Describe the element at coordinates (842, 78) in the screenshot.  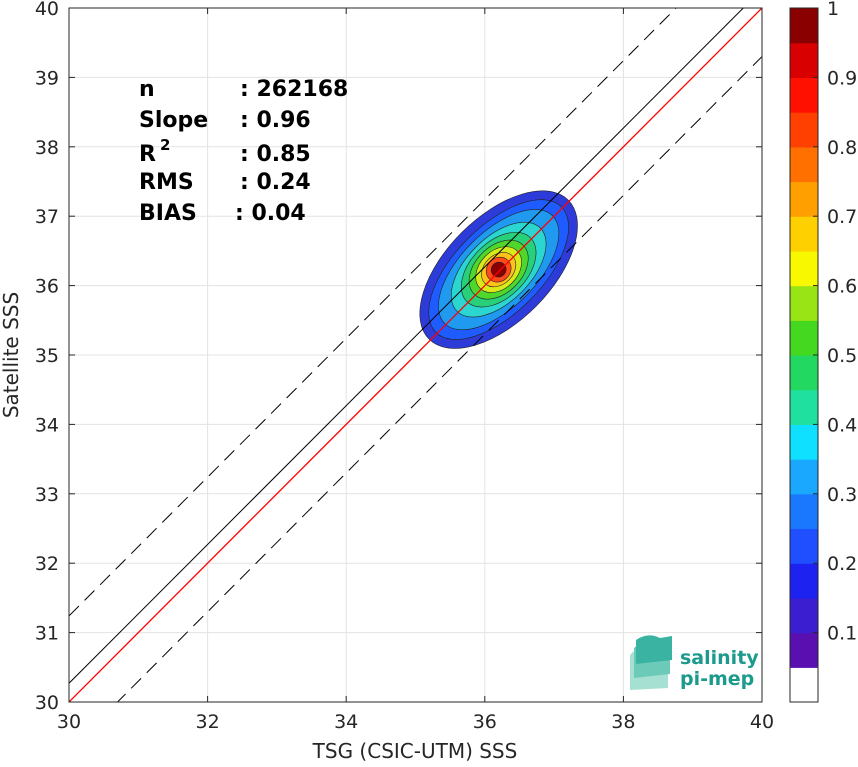
I see `colorbar-tick-label: 0.9` at that location.